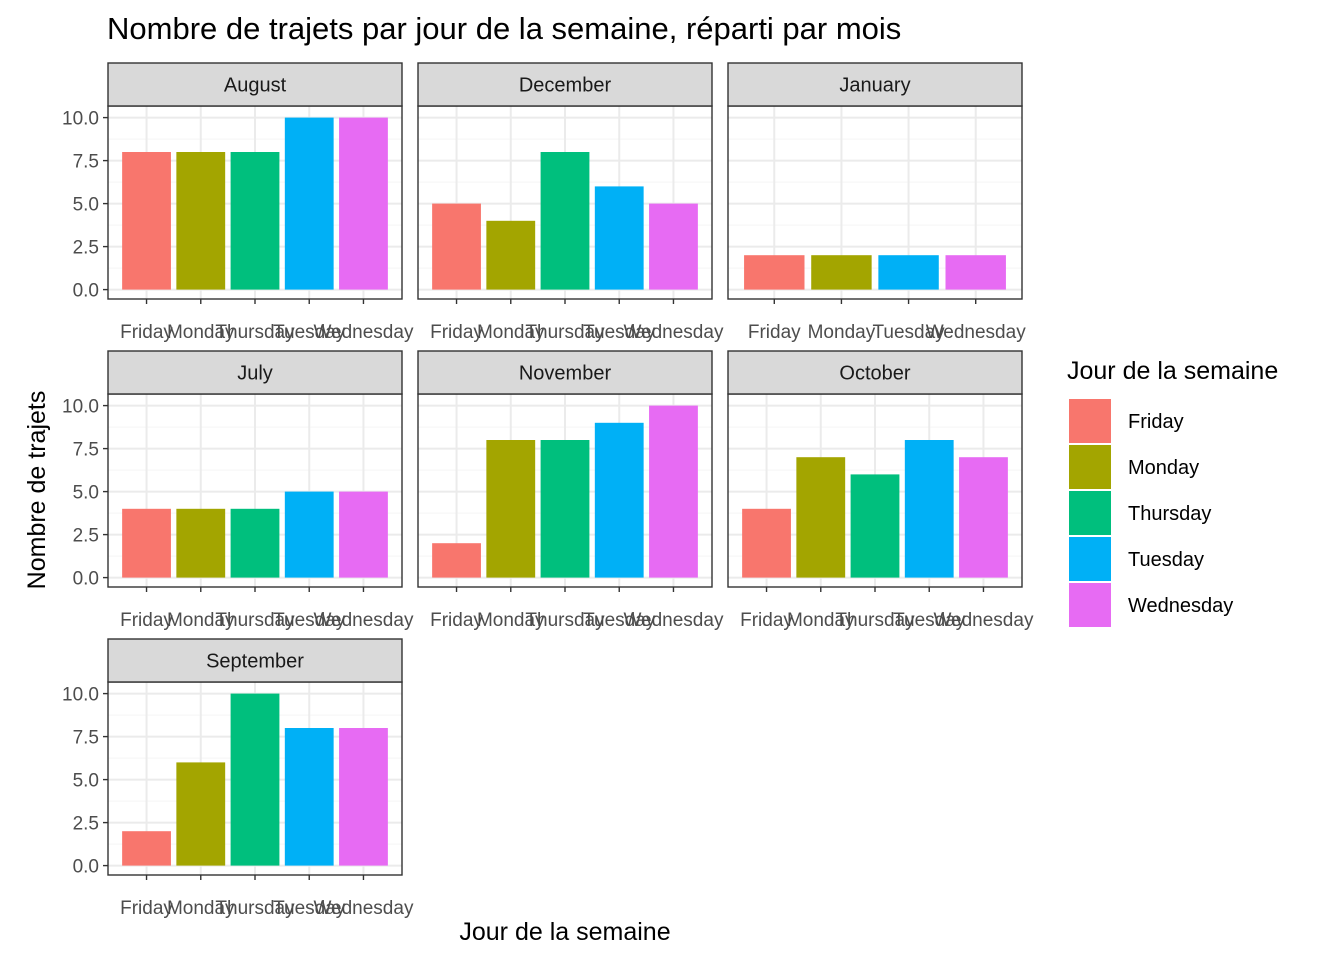 This screenshot has height=960, width=1344. I want to click on bar-september-monday, so click(201, 814).